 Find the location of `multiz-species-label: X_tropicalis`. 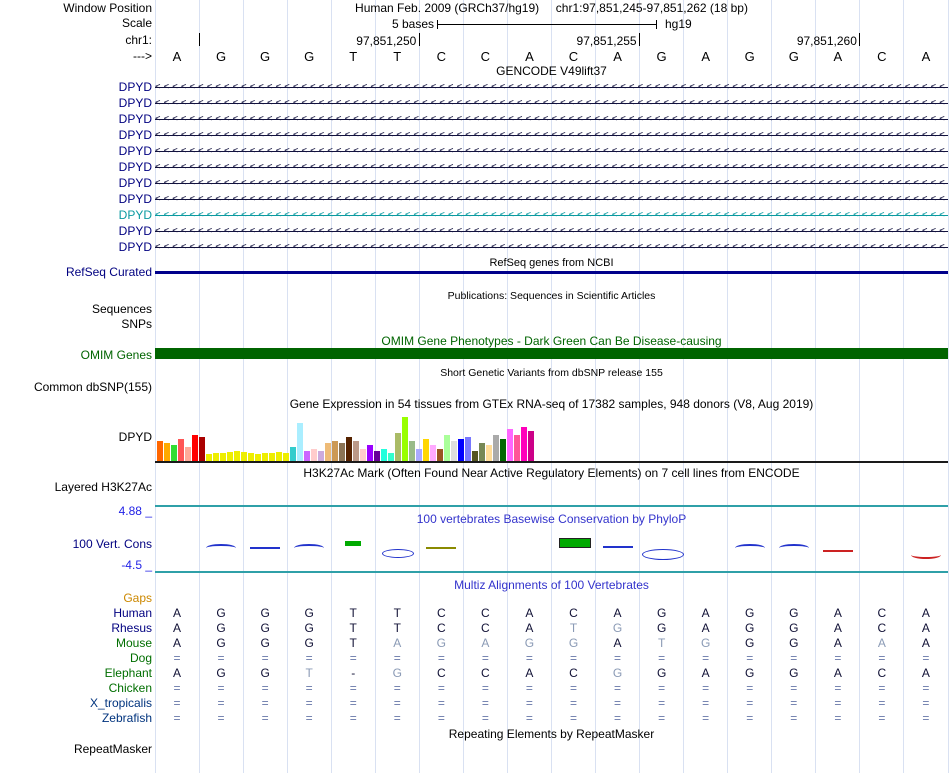

multiz-species-label: X_tropicalis is located at coordinates (120, 703).